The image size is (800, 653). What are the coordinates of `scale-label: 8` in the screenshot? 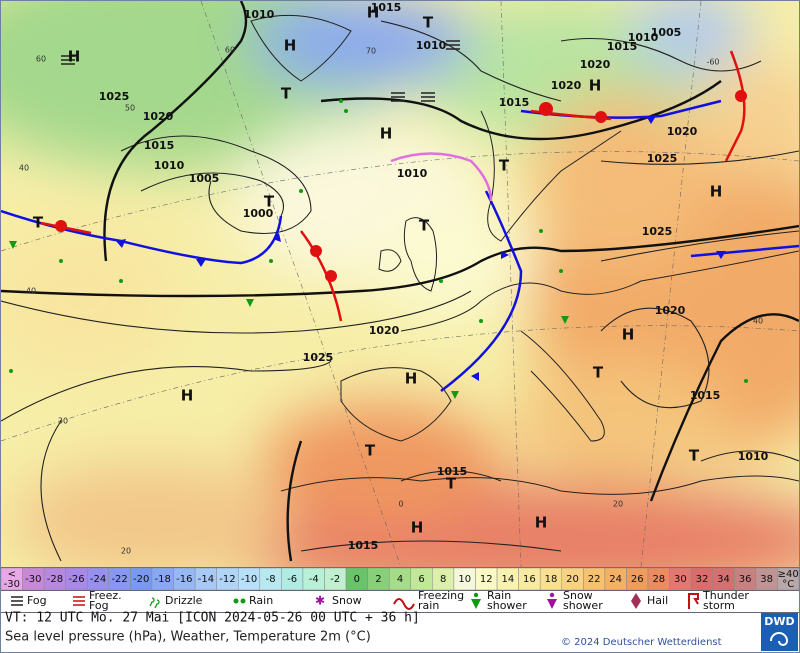 It's located at (443, 579).